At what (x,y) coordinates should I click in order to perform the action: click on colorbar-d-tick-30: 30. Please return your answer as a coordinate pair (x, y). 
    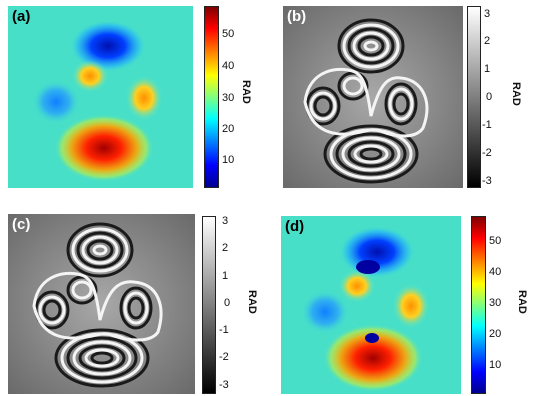
    Looking at the image, I should click on (495, 303).